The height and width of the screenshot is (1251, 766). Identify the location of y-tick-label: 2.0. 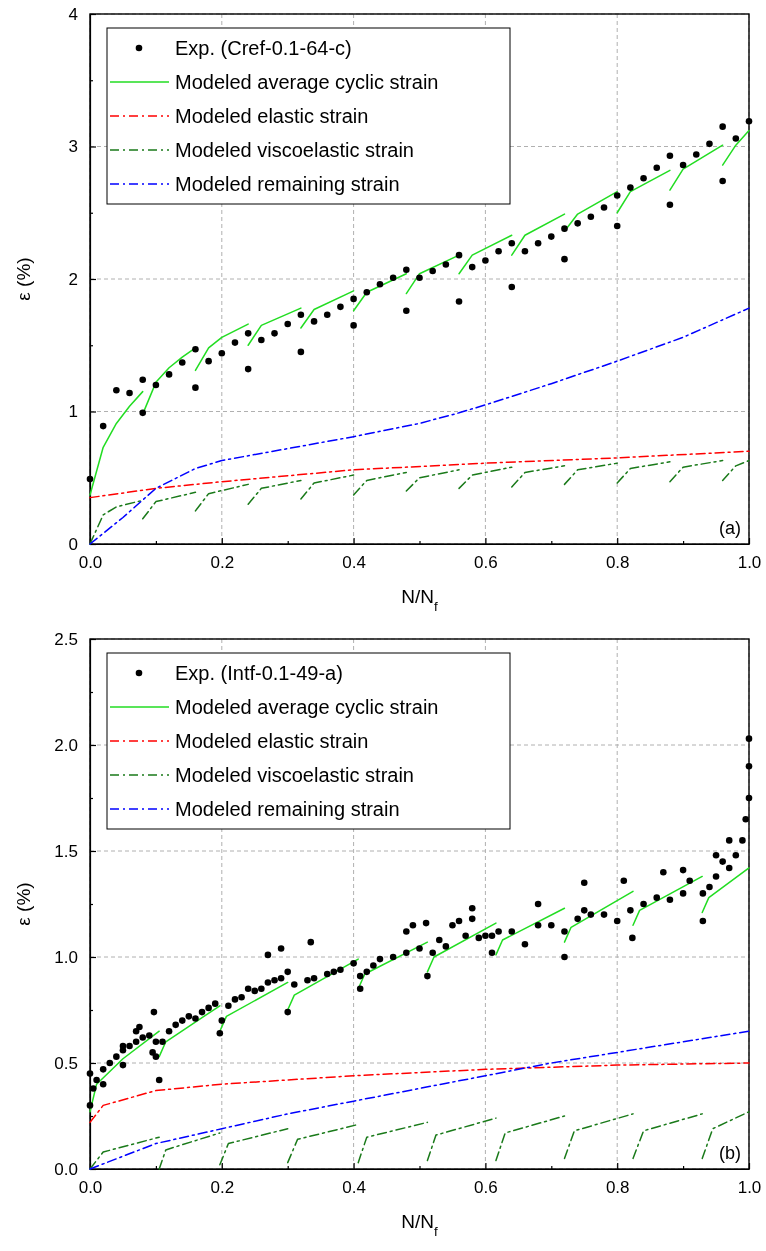
(66, 745).